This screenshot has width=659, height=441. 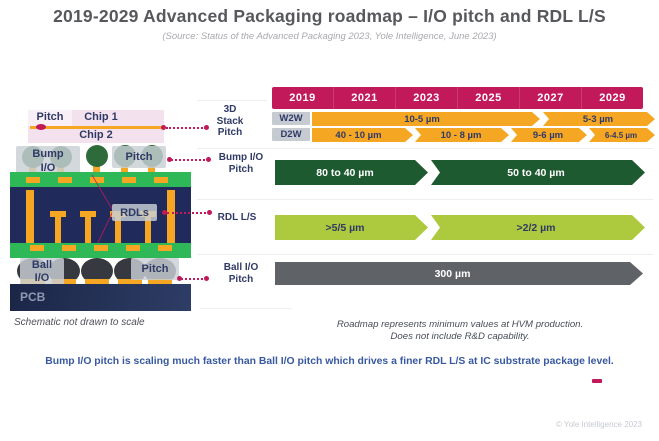 I want to click on year-cell: 2023, so click(x=427, y=98).